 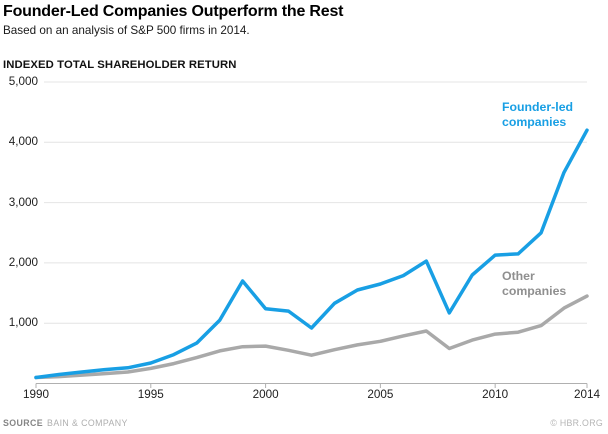 I want to click on y-tick-label-5000: 5,000, so click(x=23, y=81).